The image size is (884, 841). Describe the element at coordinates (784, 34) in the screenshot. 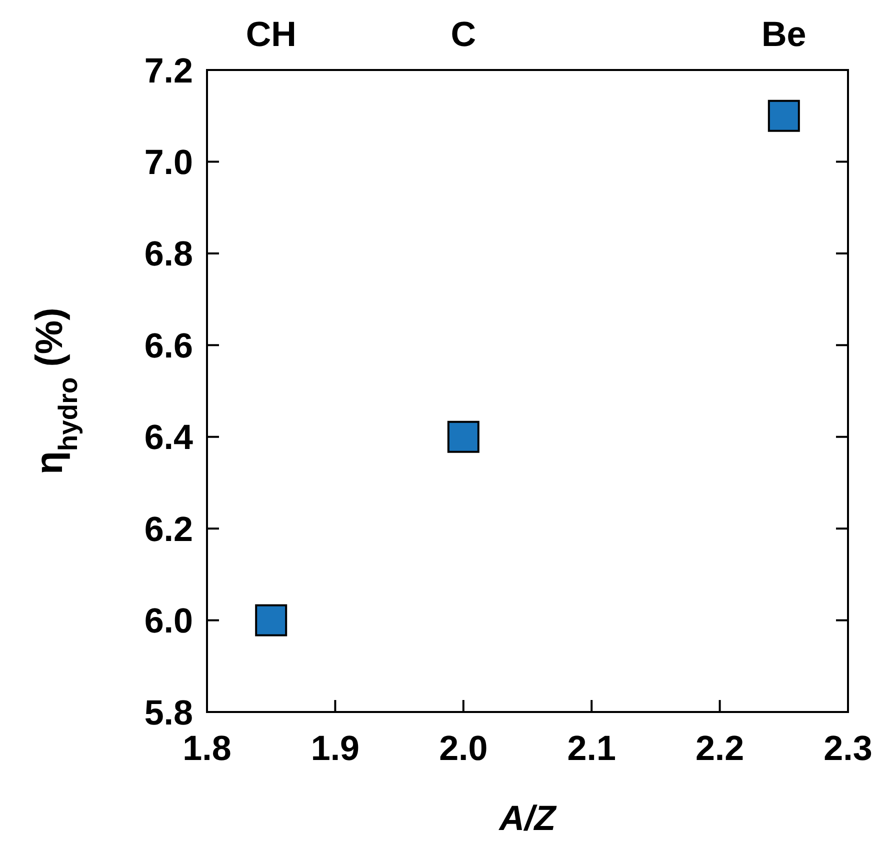

I see `text: Be` at that location.